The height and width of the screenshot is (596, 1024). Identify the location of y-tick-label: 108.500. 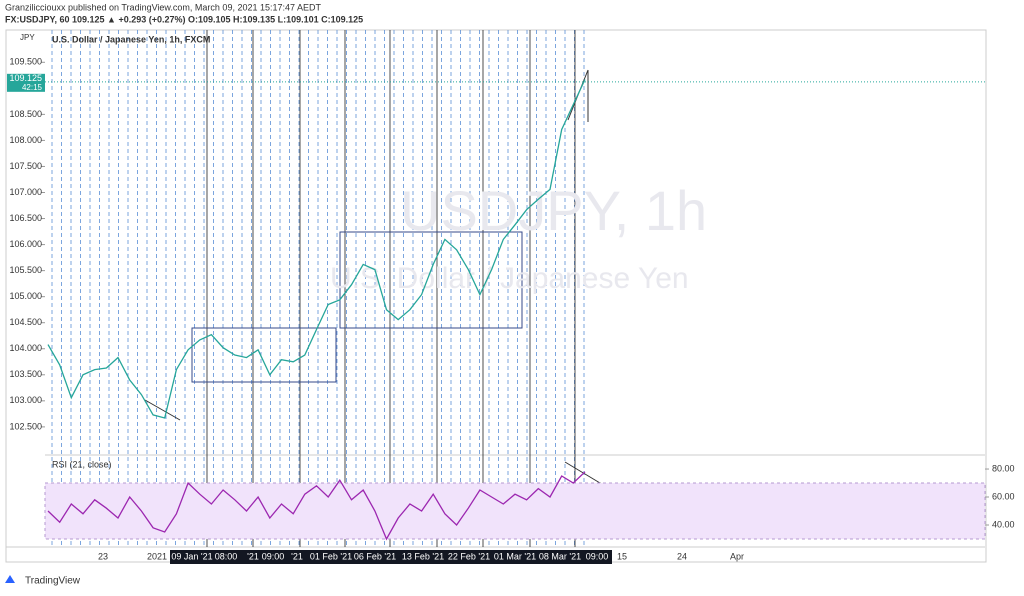
(25, 114).